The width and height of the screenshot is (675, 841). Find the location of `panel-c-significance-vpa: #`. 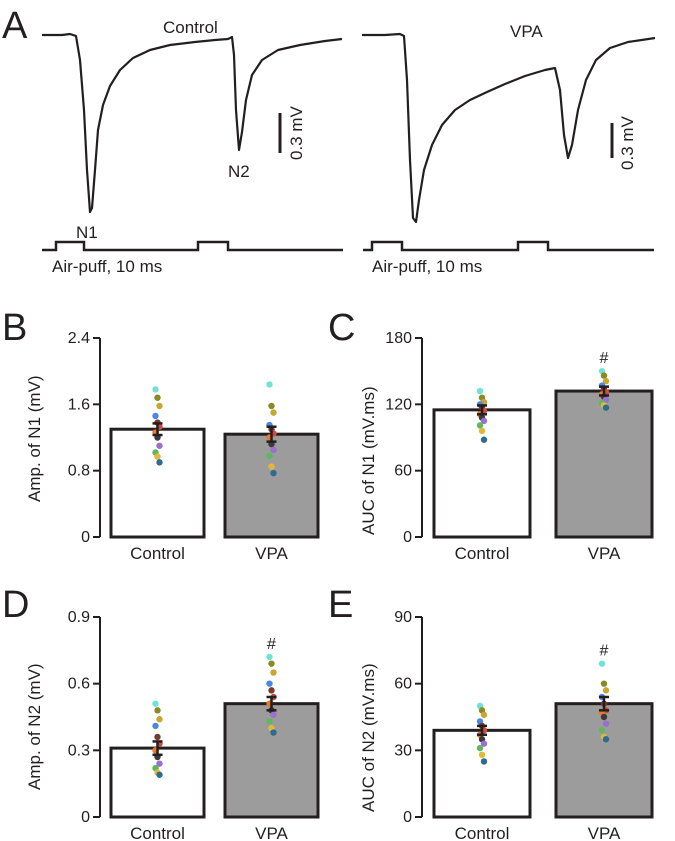

panel-c-significance-vpa: # is located at coordinates (604, 358).